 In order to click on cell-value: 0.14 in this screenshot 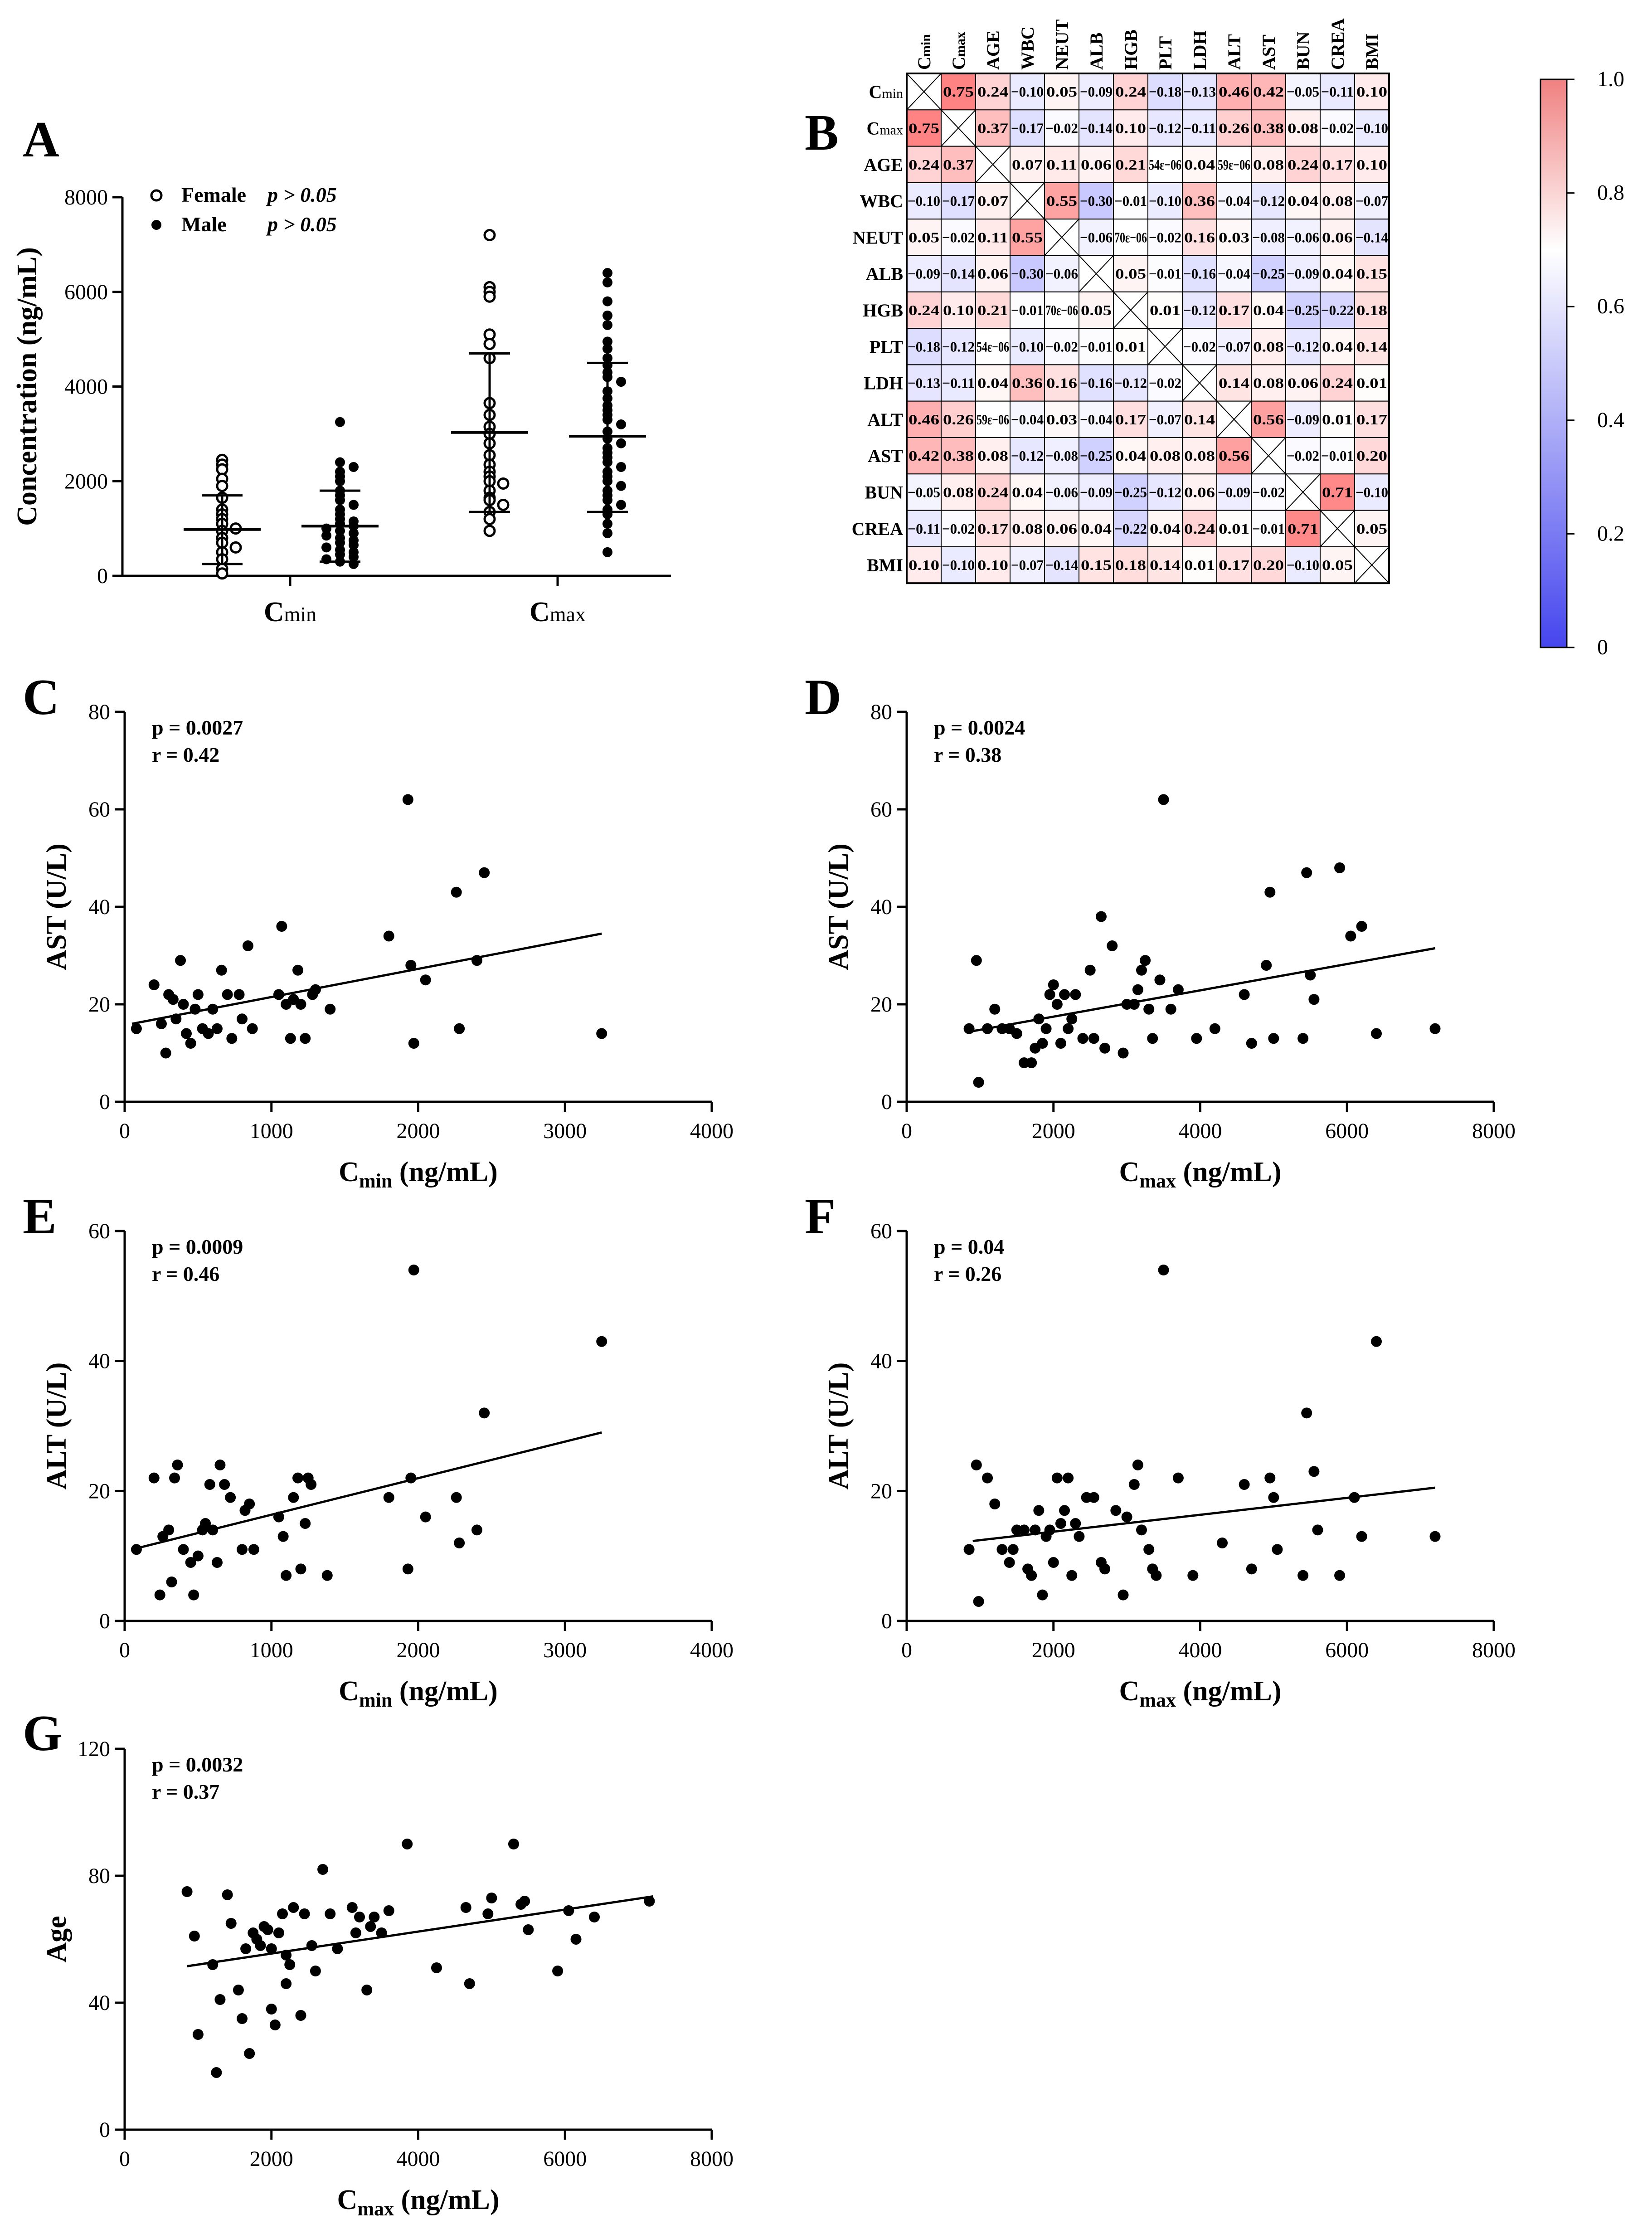, I will do `click(1199, 419)`.